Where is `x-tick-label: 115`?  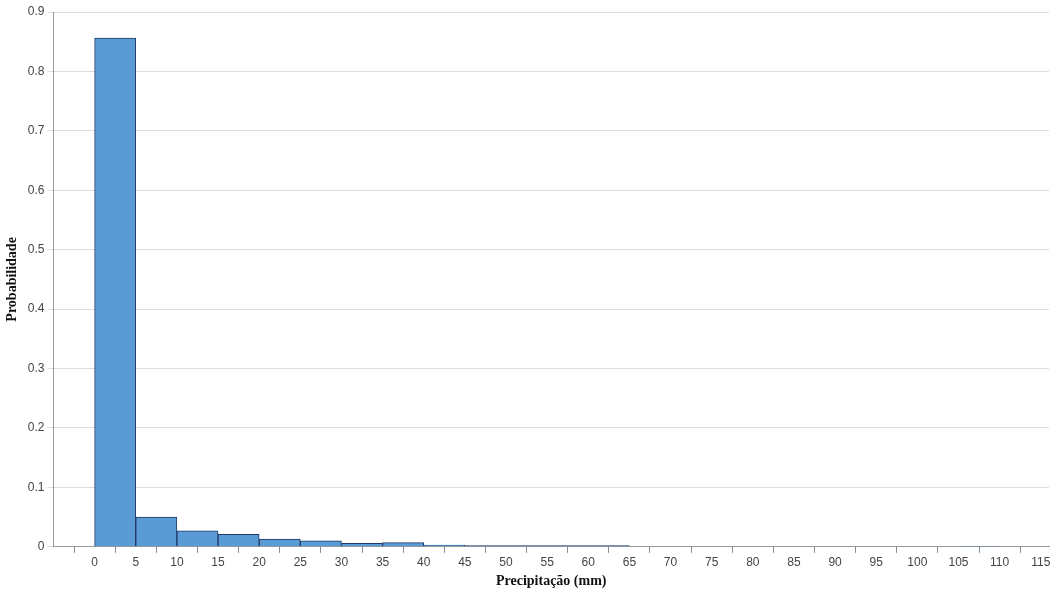 x-tick-label: 115 is located at coordinates (1041, 562).